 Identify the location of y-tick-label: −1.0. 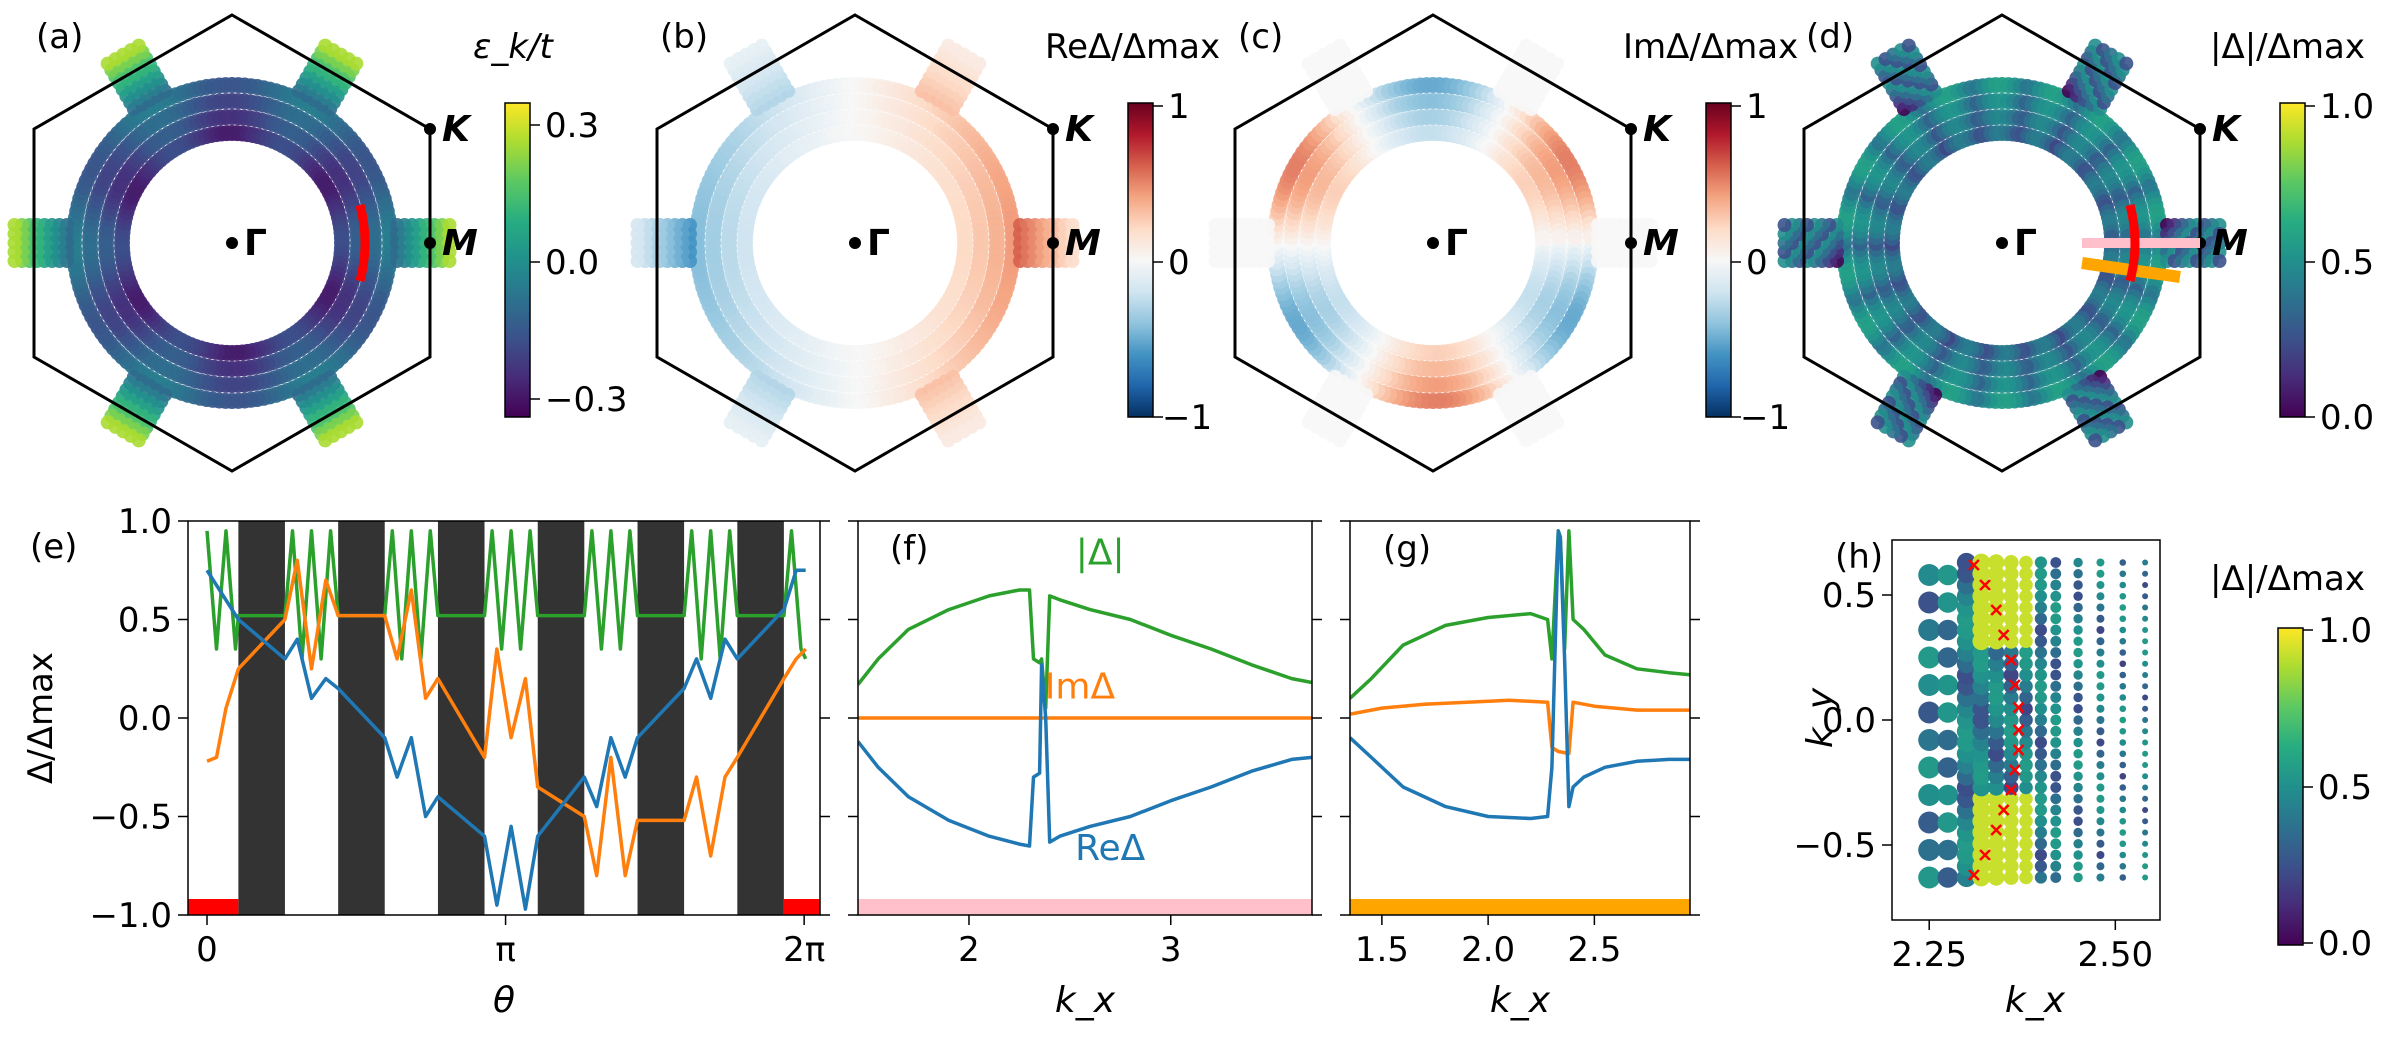
(130, 916).